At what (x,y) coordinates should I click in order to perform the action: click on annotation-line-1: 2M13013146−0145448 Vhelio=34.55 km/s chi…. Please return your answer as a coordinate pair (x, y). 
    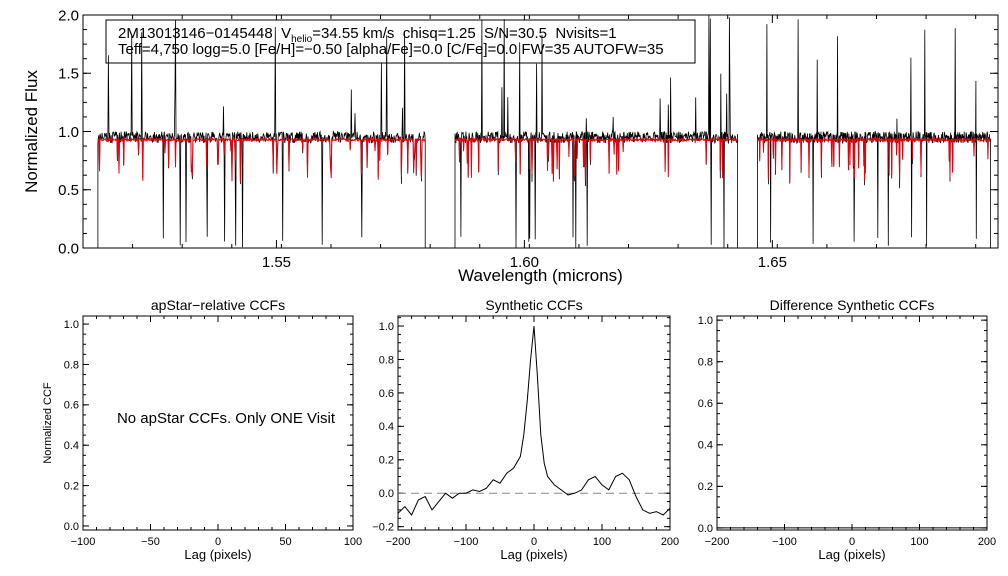
    Looking at the image, I should click on (367, 37).